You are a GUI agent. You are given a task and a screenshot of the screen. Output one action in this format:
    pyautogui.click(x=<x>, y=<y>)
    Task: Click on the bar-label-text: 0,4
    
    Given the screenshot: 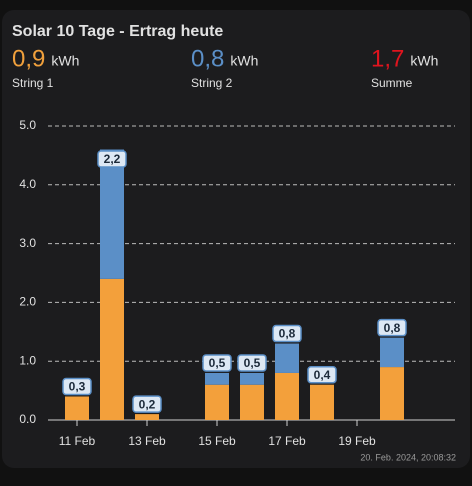 What is the action you would take?
    pyautogui.click(x=322, y=375)
    